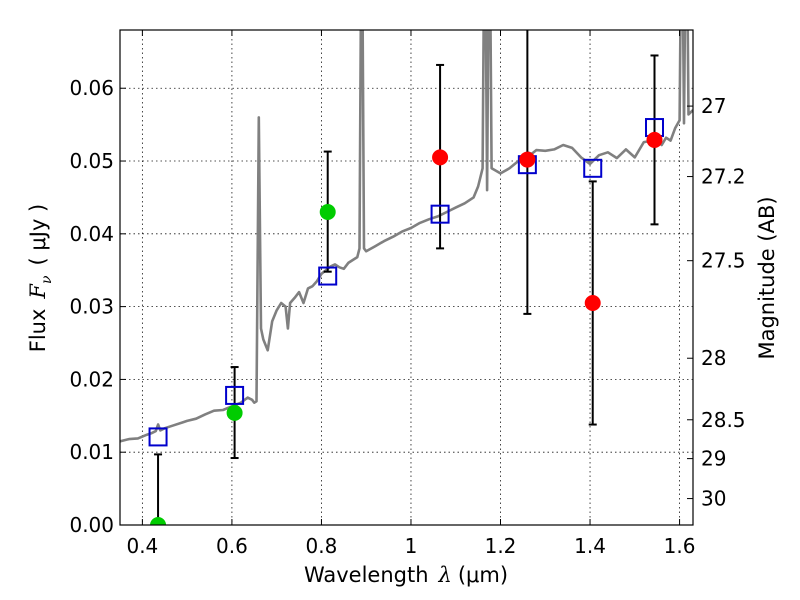 This screenshot has height=600, width=800. I want to click on y-tick-label: 0.04, so click(91, 234).